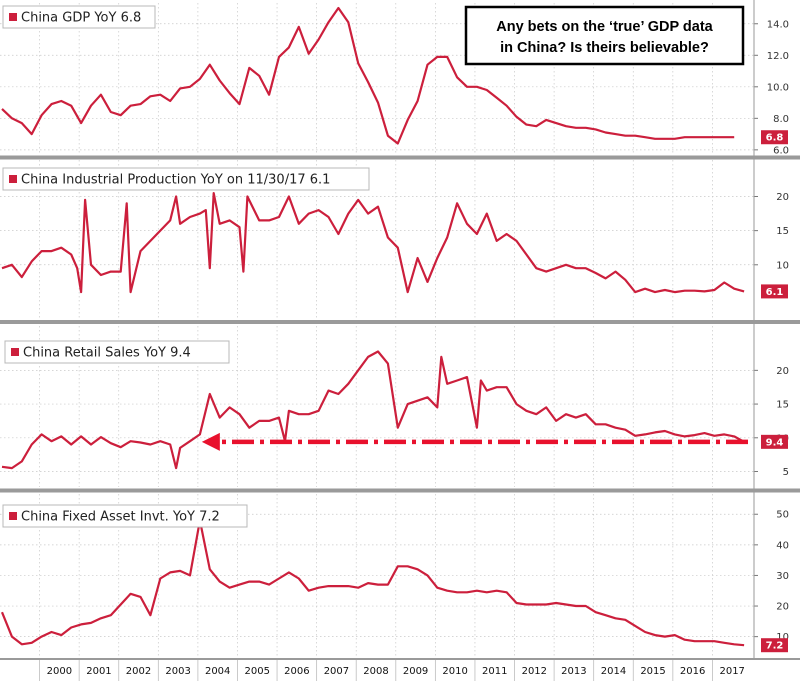 The width and height of the screenshot is (800, 681). What do you see at coordinates (59, 671) in the screenshot?
I see `year-label-2000: 2000` at bounding box center [59, 671].